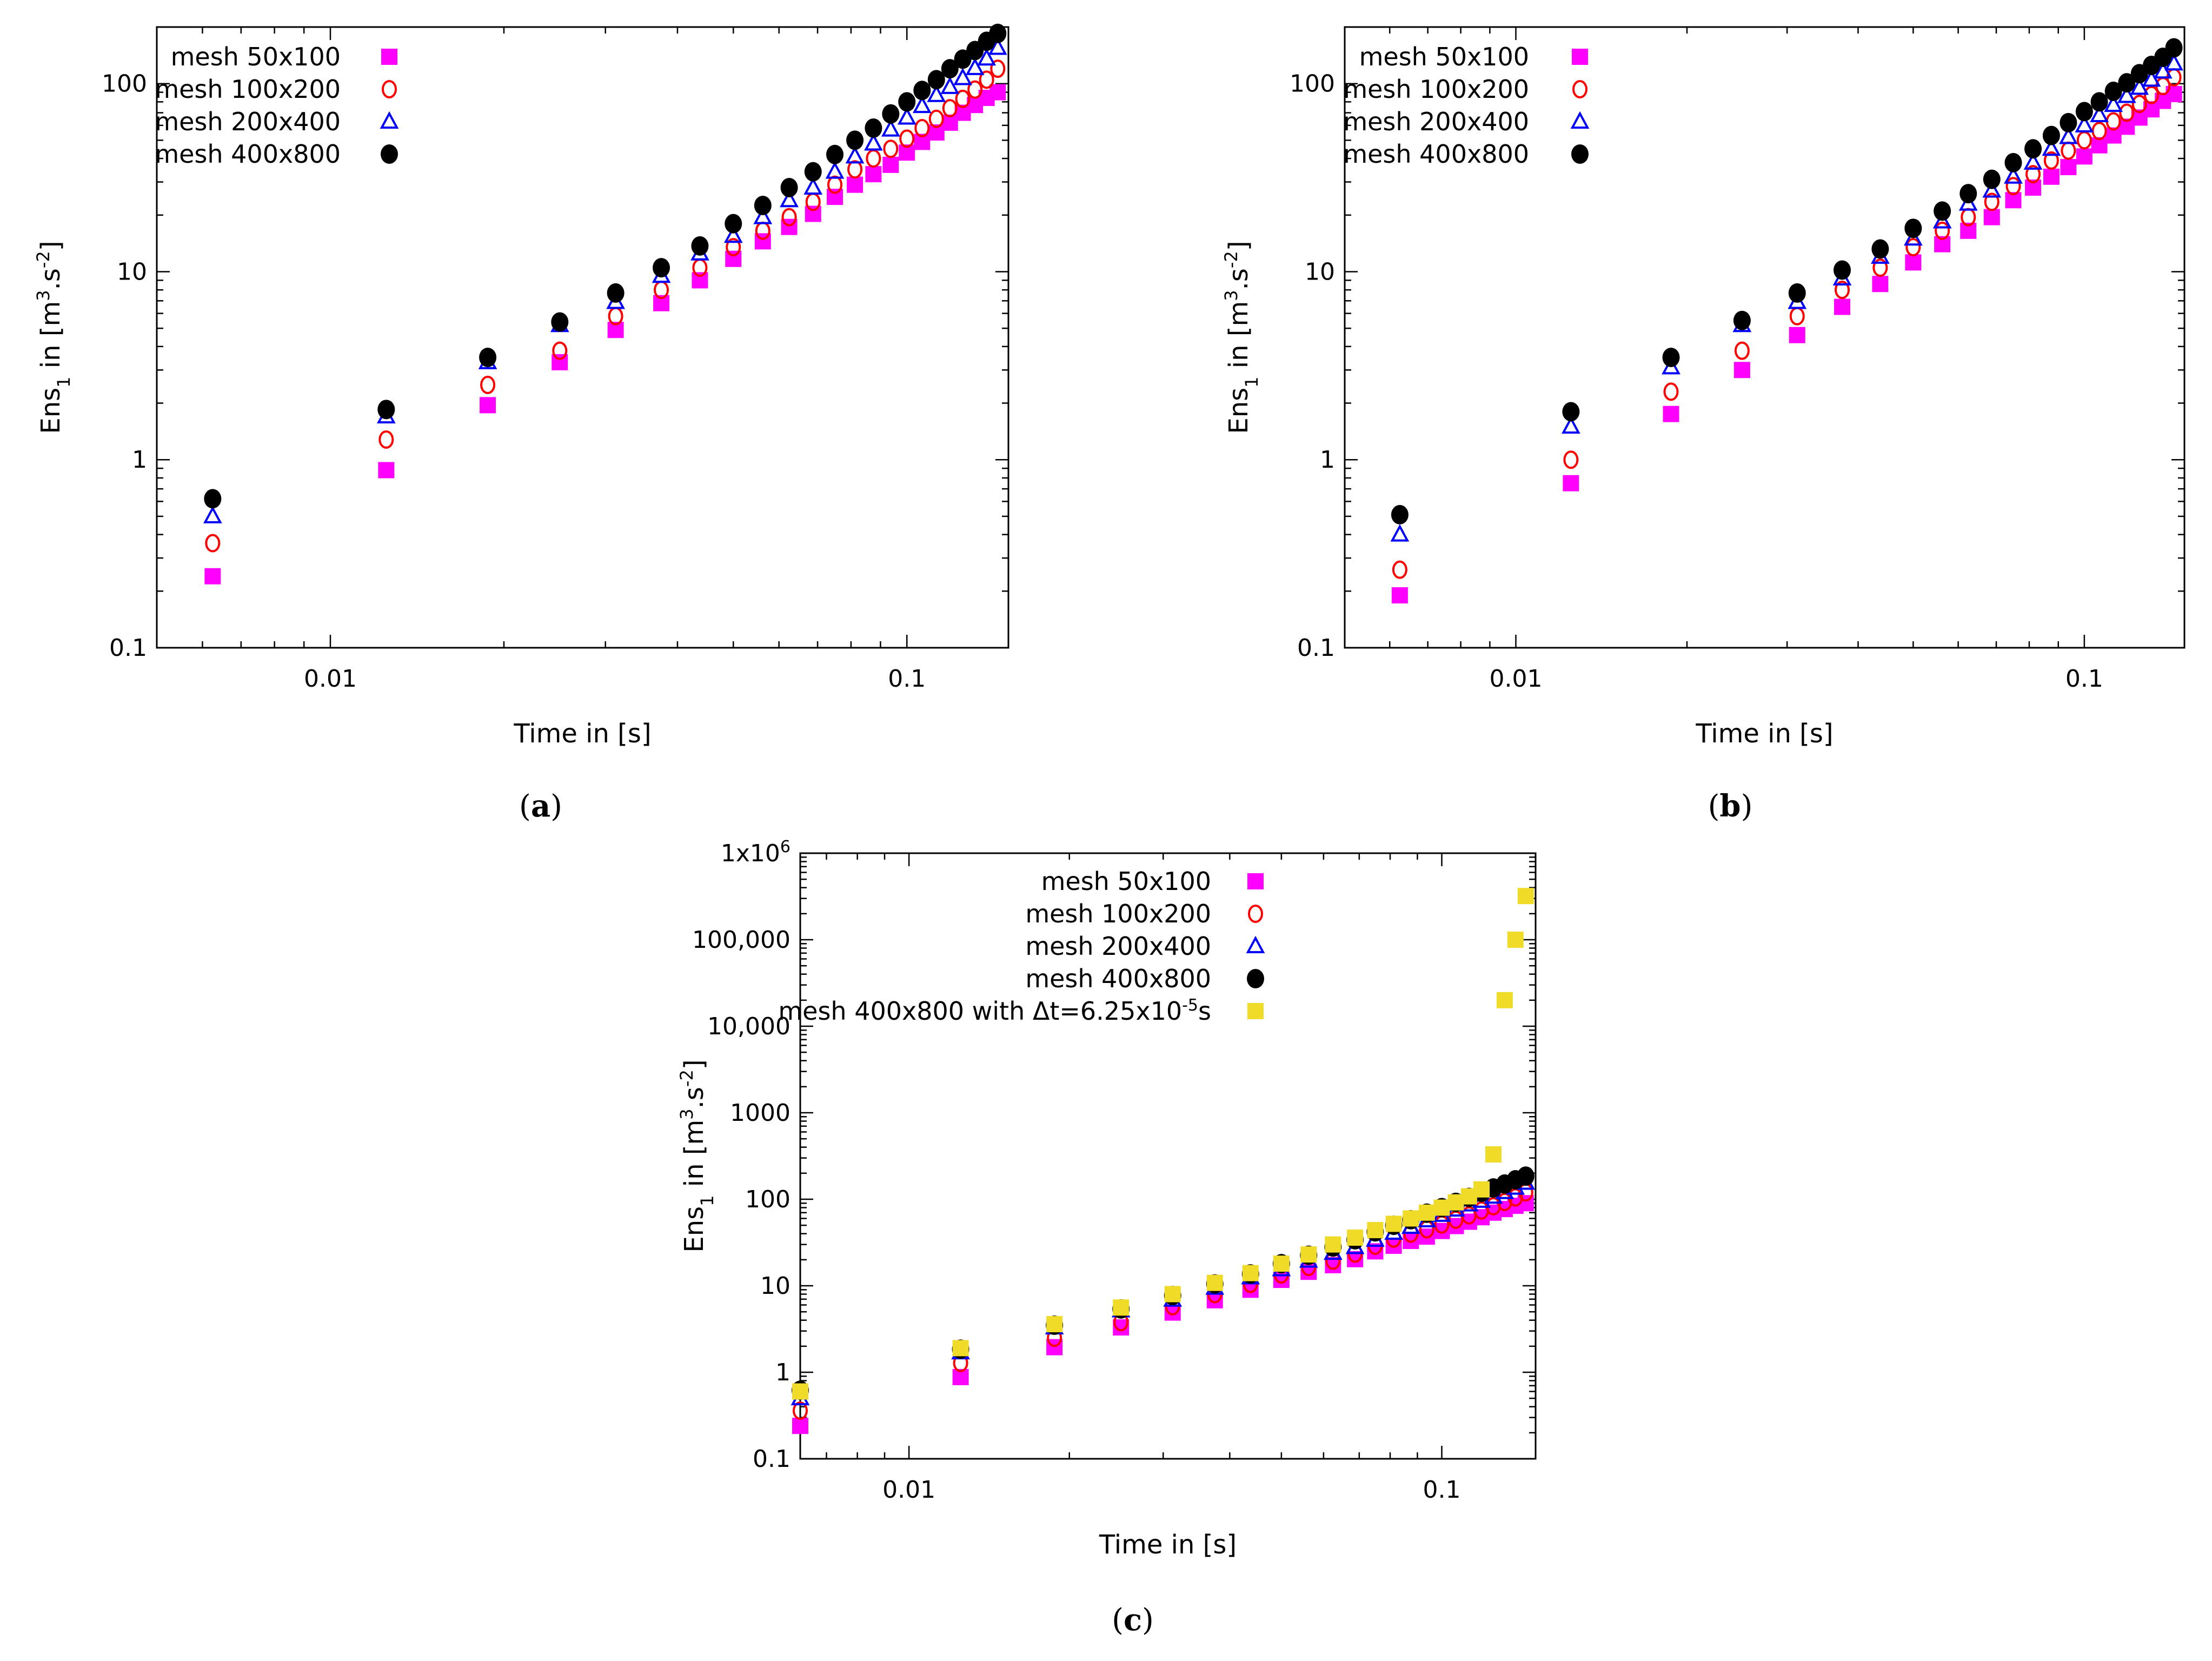 The width and height of the screenshot is (2212, 1661). What do you see at coordinates (1312, 84) in the screenshot?
I see `y-tick-label: 100` at bounding box center [1312, 84].